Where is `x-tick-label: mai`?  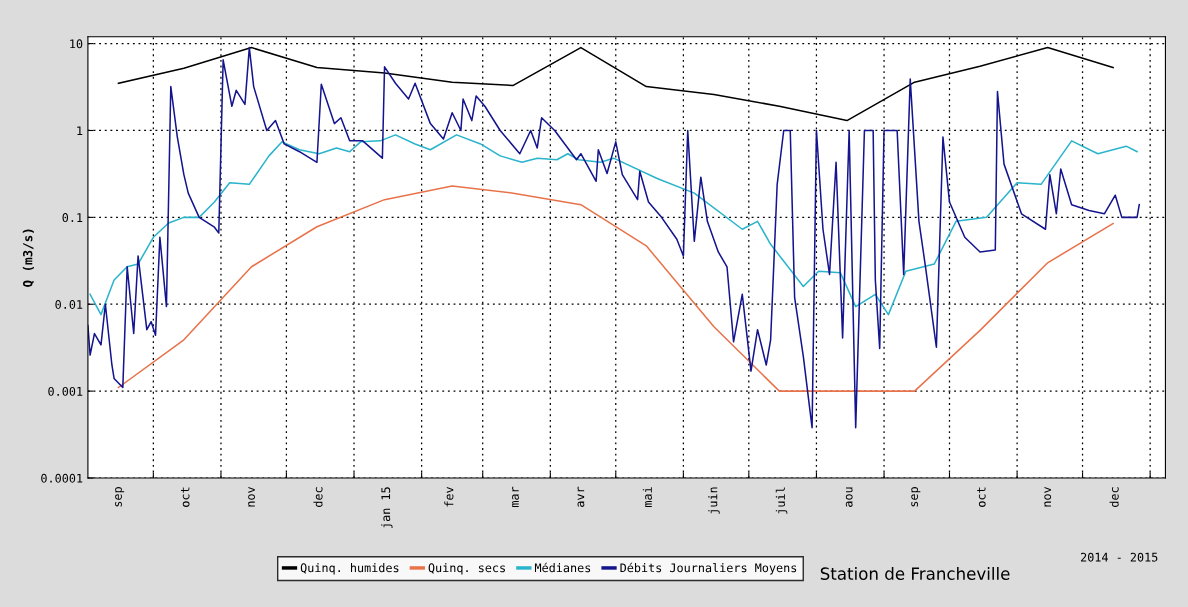
x-tick-label: mai is located at coordinates (647, 497).